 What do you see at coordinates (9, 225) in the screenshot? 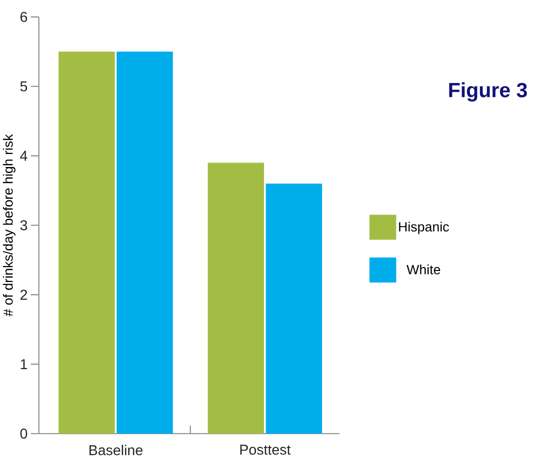
I see `y-axis-title: # of drinks/day before high risk` at bounding box center [9, 225].